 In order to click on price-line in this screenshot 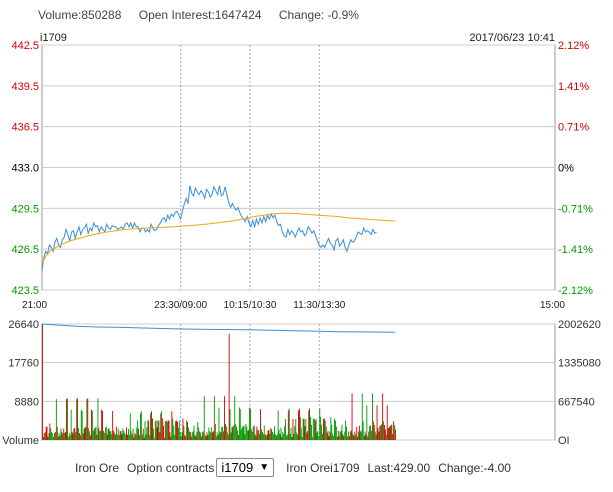, I will do `click(209, 228)`.